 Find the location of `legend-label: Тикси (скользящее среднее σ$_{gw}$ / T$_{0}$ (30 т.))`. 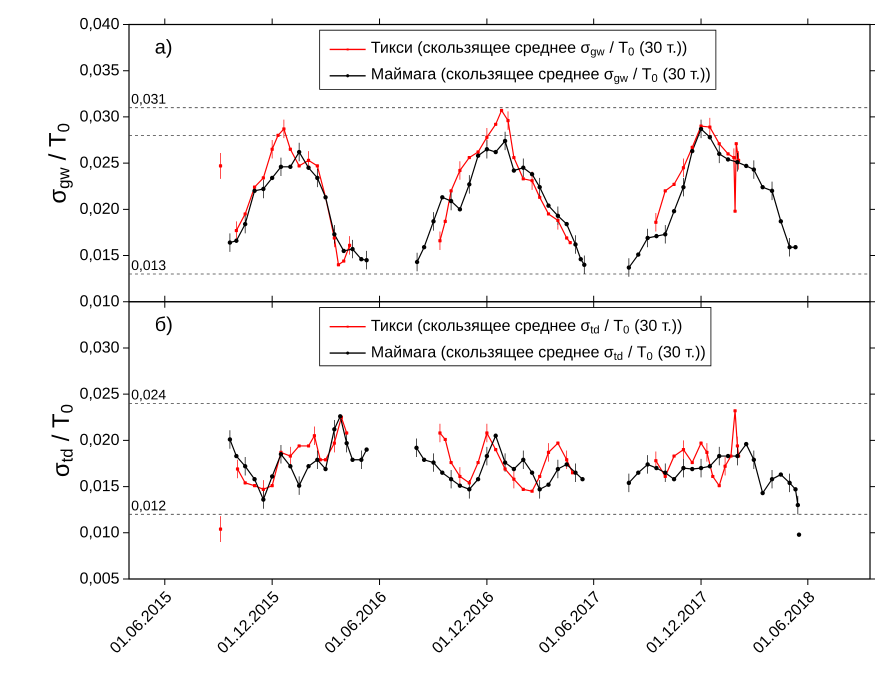

legend-label: Тикси (скользящее среднее σ$_{gw}$ / T$_{0}$ (30 т.)) is located at coordinates (528, 49).